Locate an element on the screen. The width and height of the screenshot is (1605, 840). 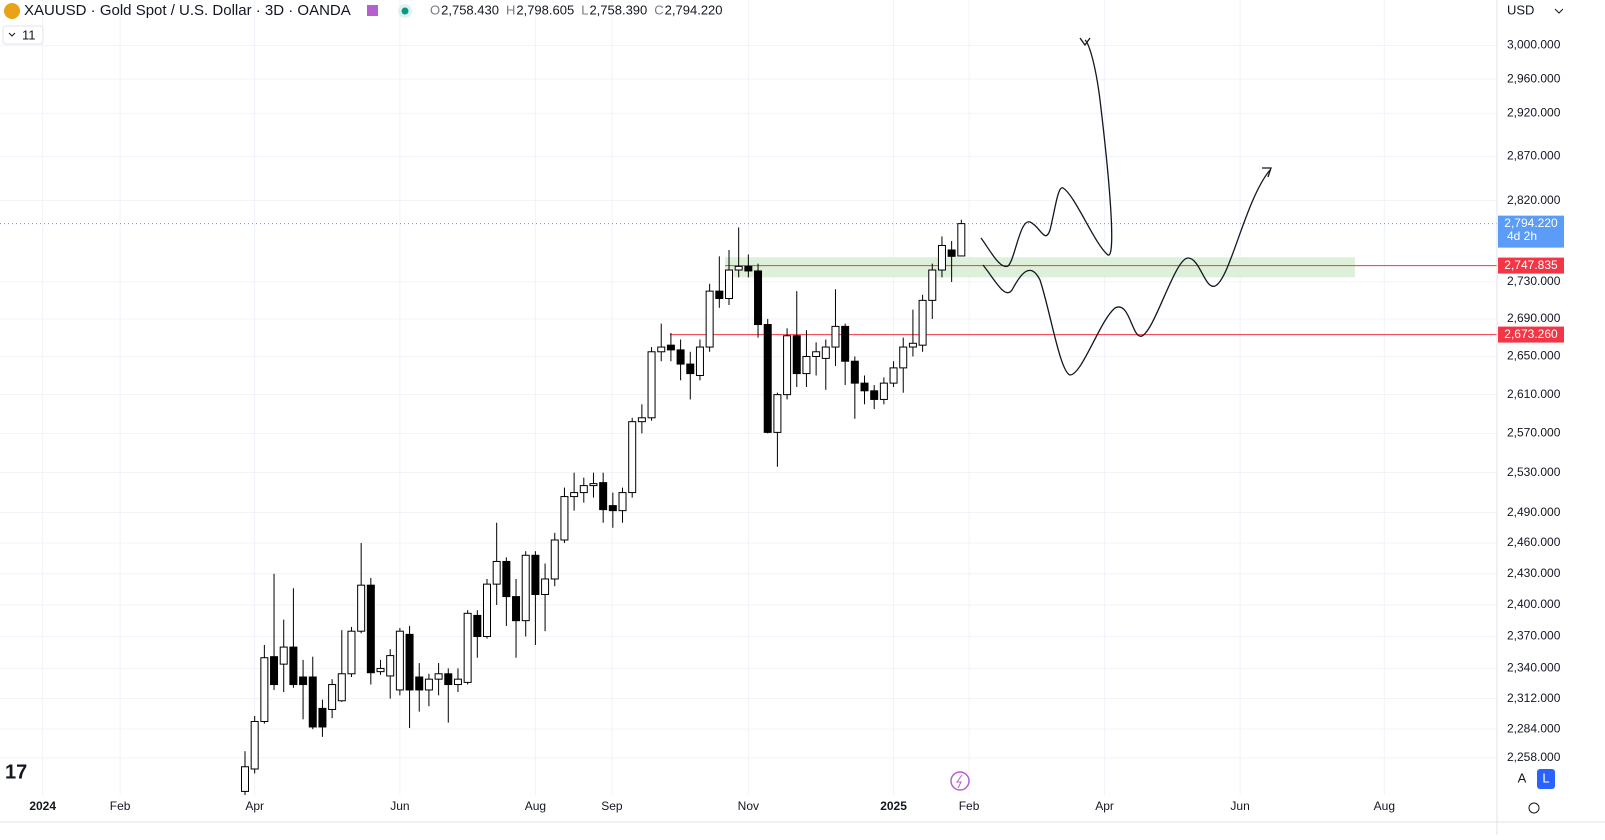
x-tick-label: Aug is located at coordinates (1384, 806).